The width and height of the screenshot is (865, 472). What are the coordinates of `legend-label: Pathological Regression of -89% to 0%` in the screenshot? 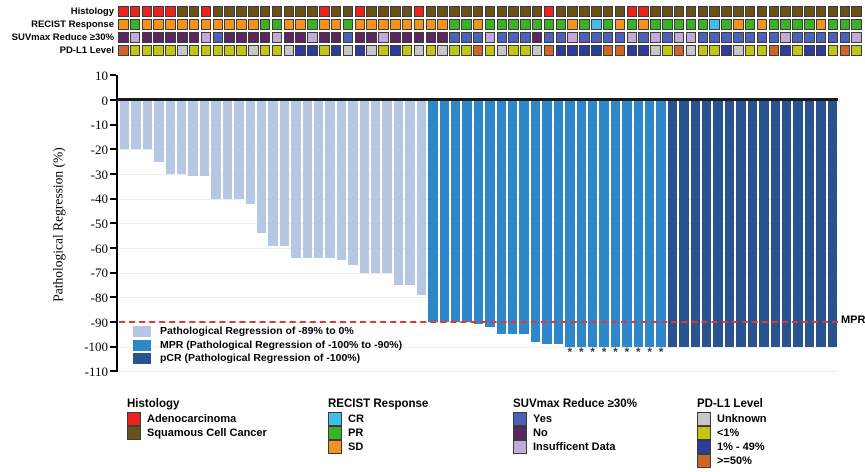 It's located at (257, 331).